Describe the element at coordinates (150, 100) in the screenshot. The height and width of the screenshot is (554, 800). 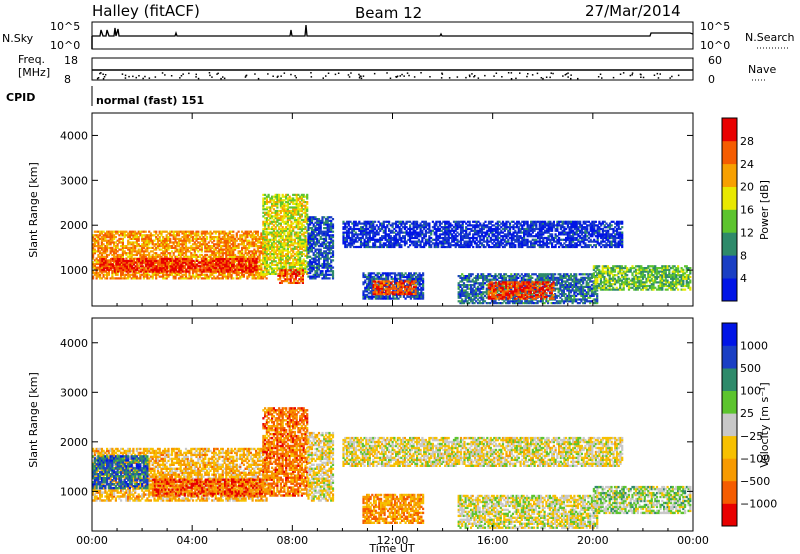
I see `cpid-text: normal (fast) 151` at that location.